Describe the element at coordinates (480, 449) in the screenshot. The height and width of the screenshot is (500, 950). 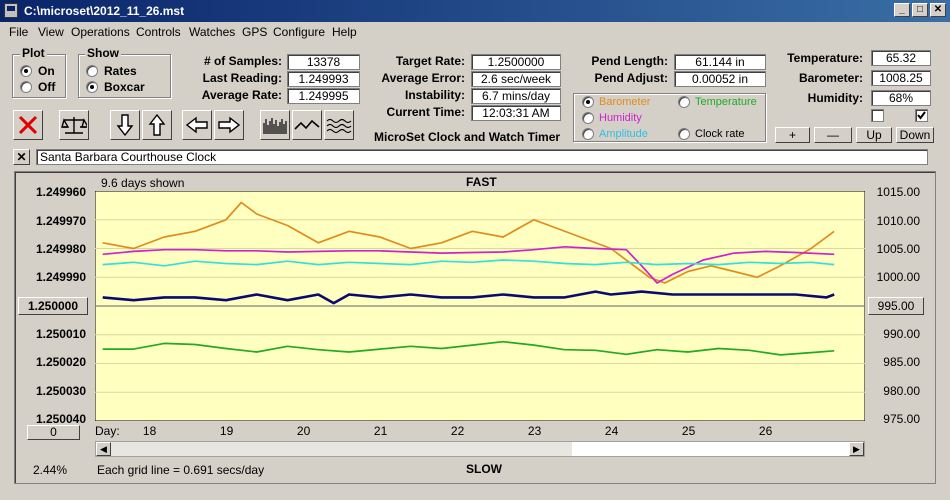
I see `time-scrollbar: ◀ ▶` at that location.